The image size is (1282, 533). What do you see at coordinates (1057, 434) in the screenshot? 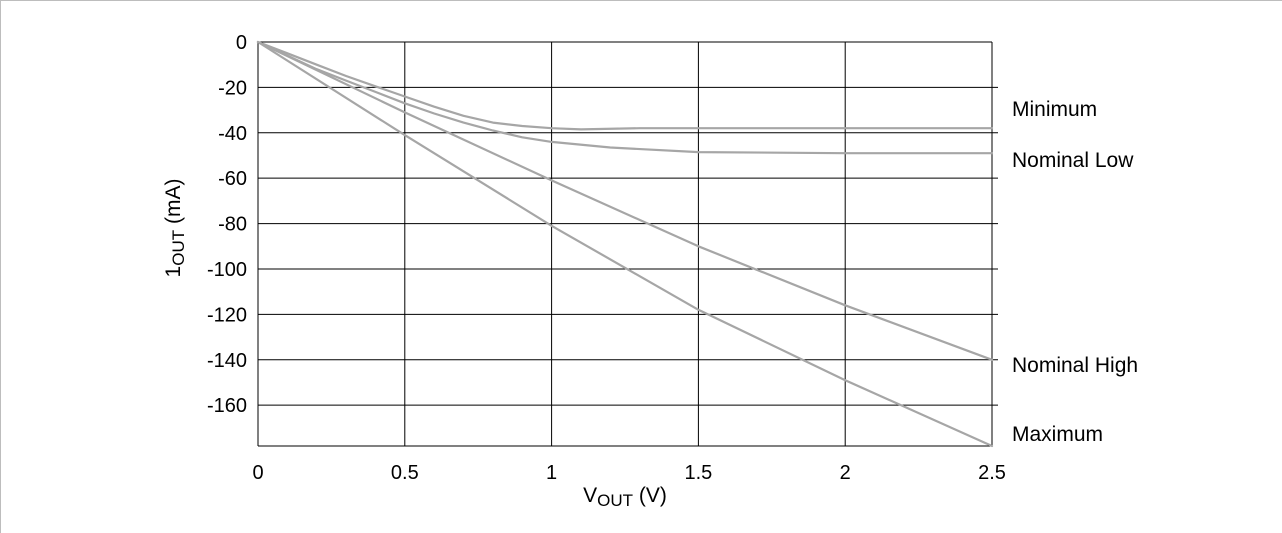
I see `series-label-maximum: Maximum` at bounding box center [1057, 434].